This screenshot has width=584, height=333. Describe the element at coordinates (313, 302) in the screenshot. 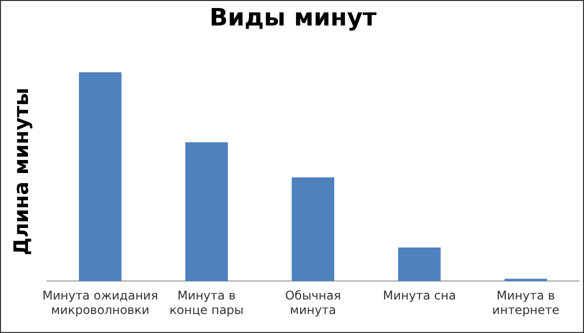

I see `x-tick-label: Обычная минута` at that location.